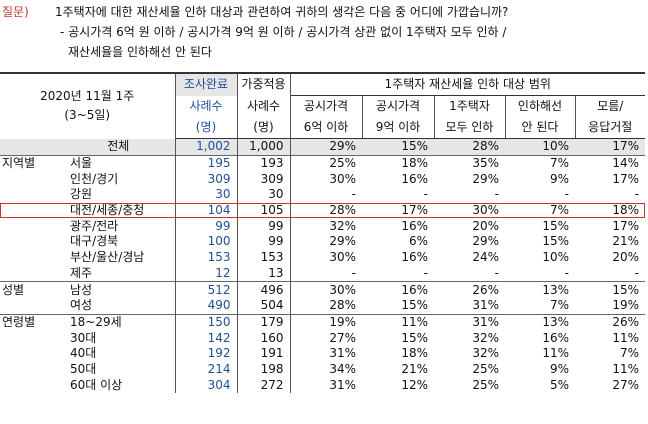  Describe the element at coordinates (94, 241) in the screenshot. I see `row-label: 대구/경북` at that location.